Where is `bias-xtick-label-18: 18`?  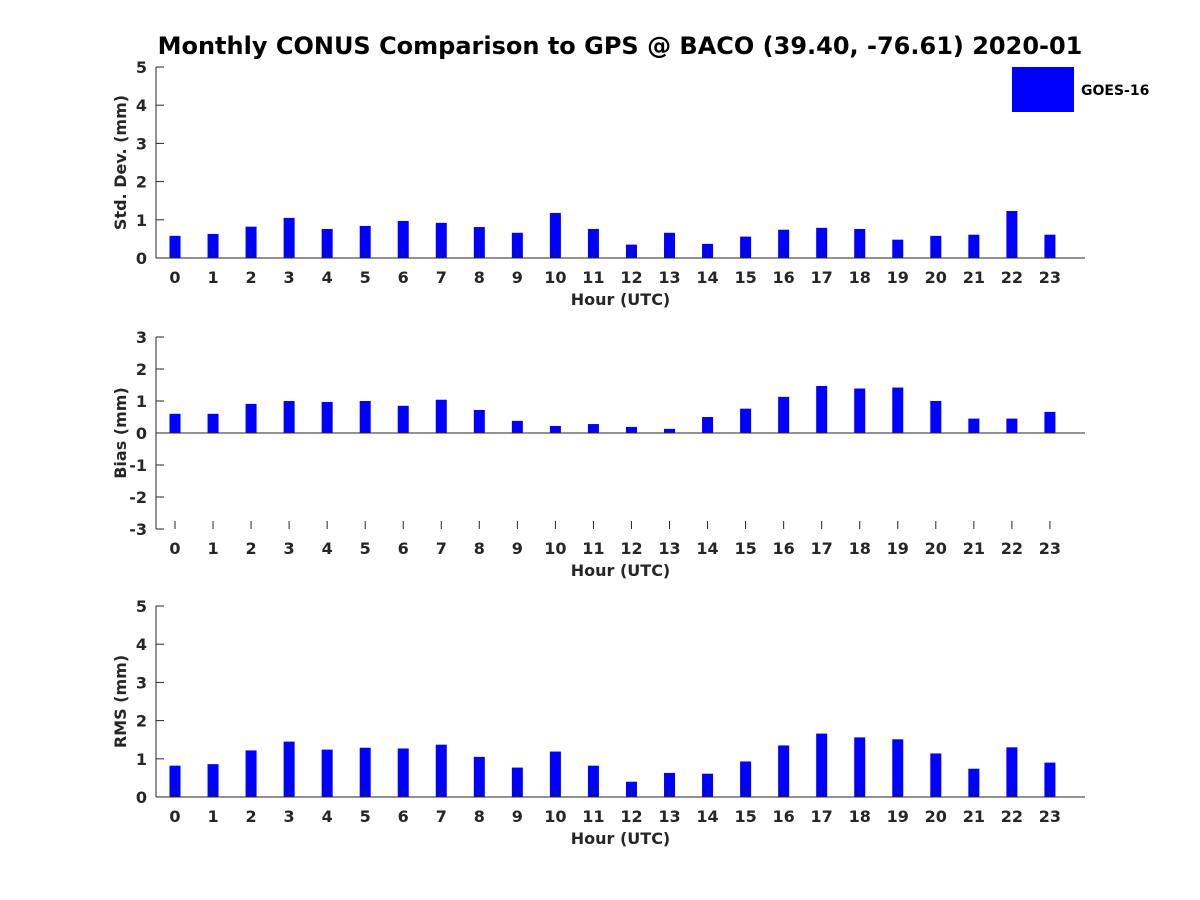 bias-xtick-label-18: 18 is located at coordinates (860, 548).